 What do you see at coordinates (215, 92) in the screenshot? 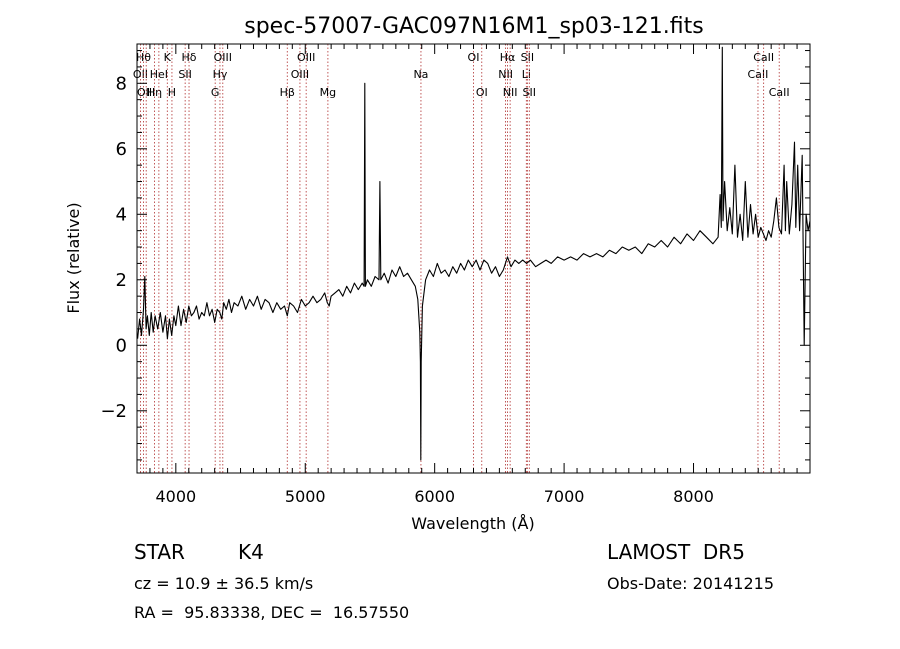
I see `spectral-line-label: G` at bounding box center [215, 92].